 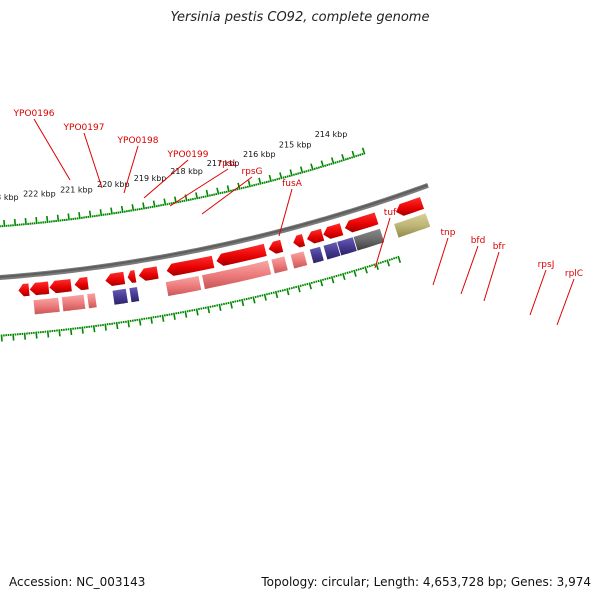 What do you see at coordinates (259, 154) in the screenshot?
I see `tick-label: 216 kbp` at bounding box center [259, 154].